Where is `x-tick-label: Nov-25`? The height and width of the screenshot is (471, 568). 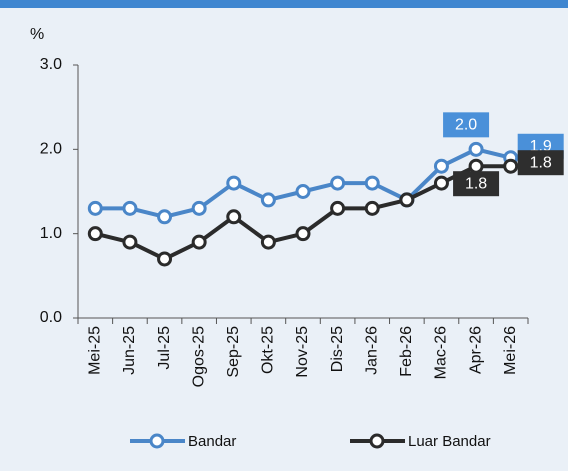
x-tick-label: Nov-25 is located at coordinates (302, 352).